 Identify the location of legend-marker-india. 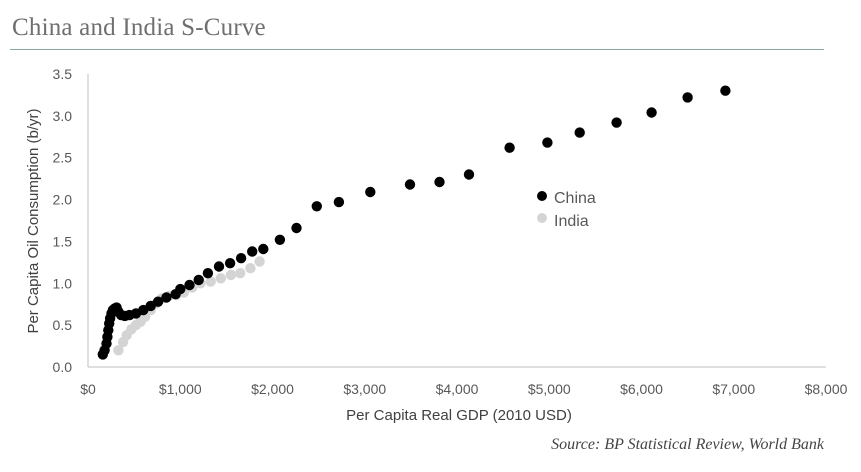
(542, 218).